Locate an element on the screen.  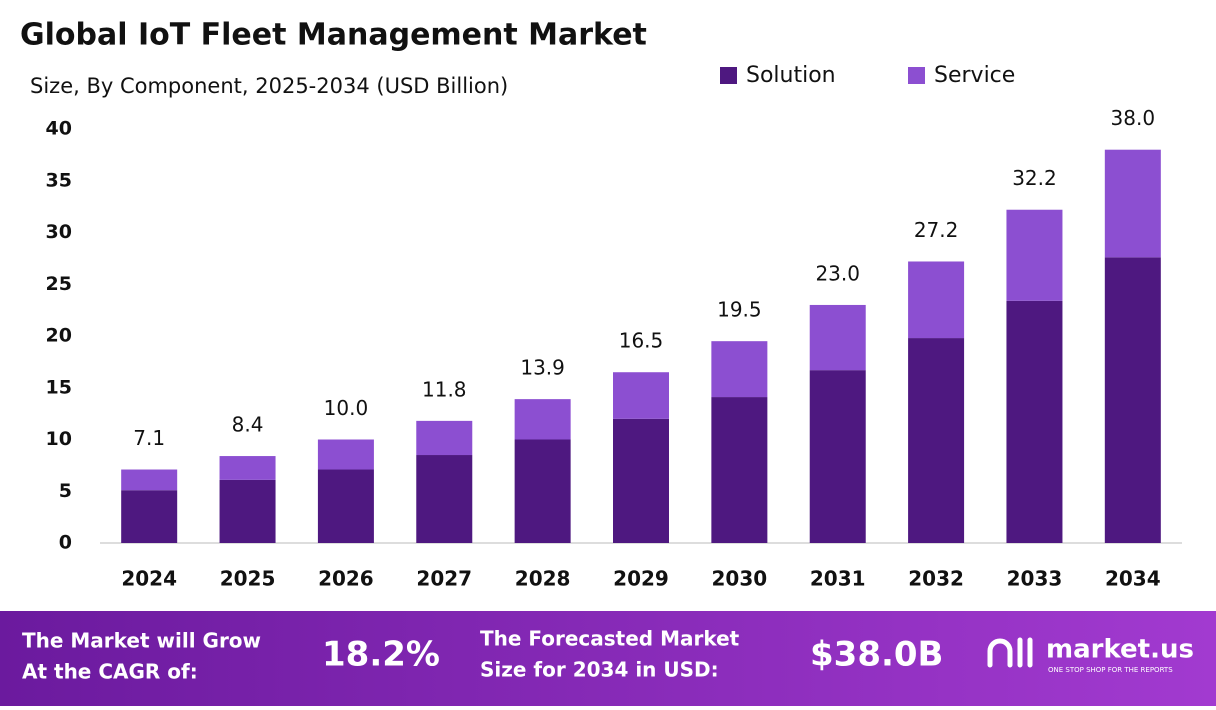
x-tick-label: 2029 is located at coordinates (641, 579).